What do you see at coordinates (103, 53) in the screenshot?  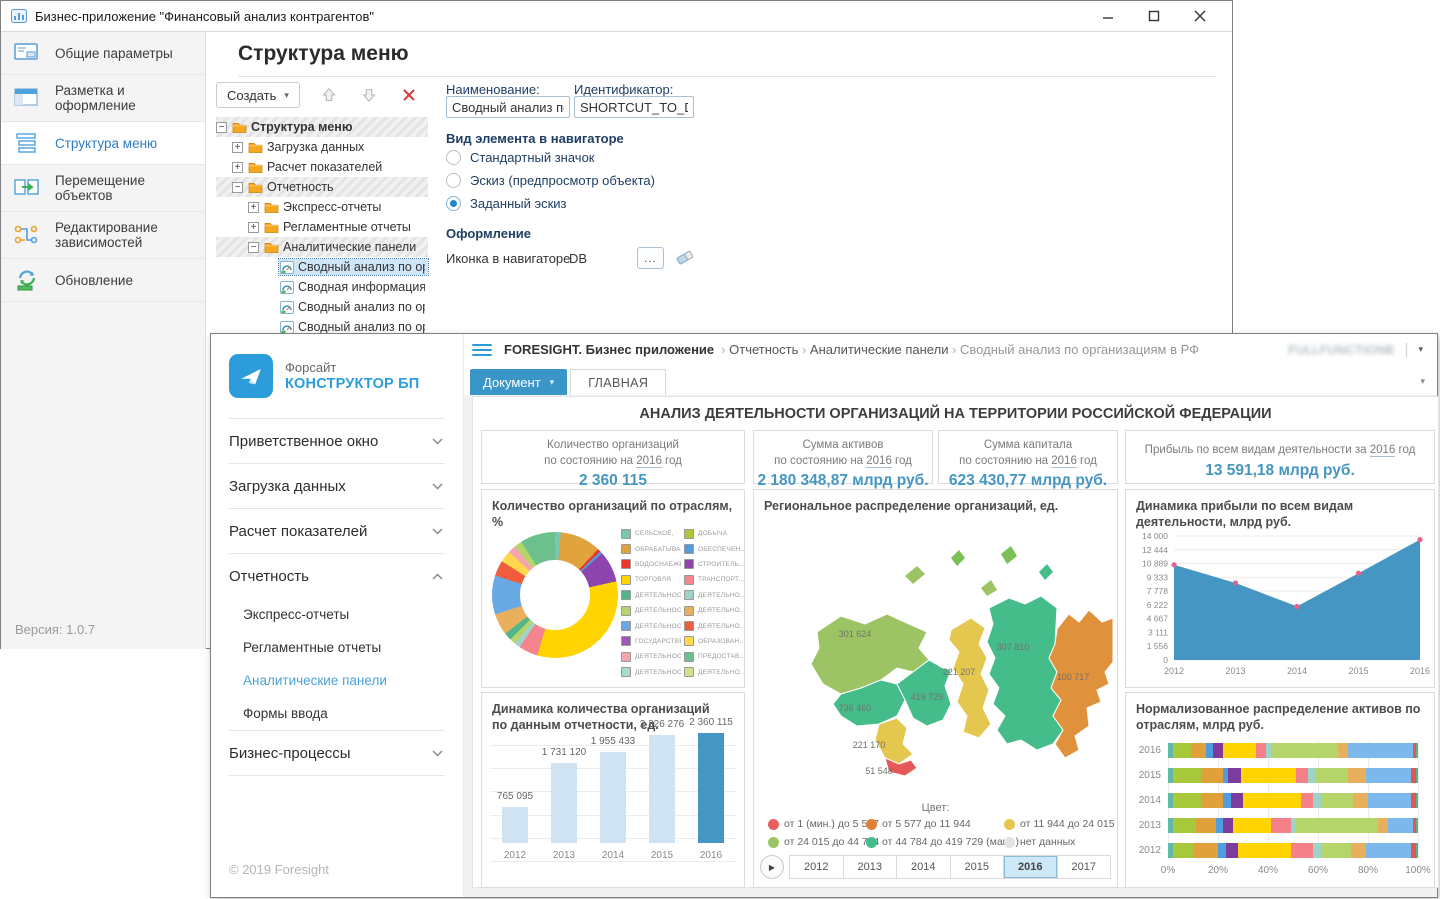 I see `sidebar-item-0: Общие параметры` at bounding box center [103, 53].